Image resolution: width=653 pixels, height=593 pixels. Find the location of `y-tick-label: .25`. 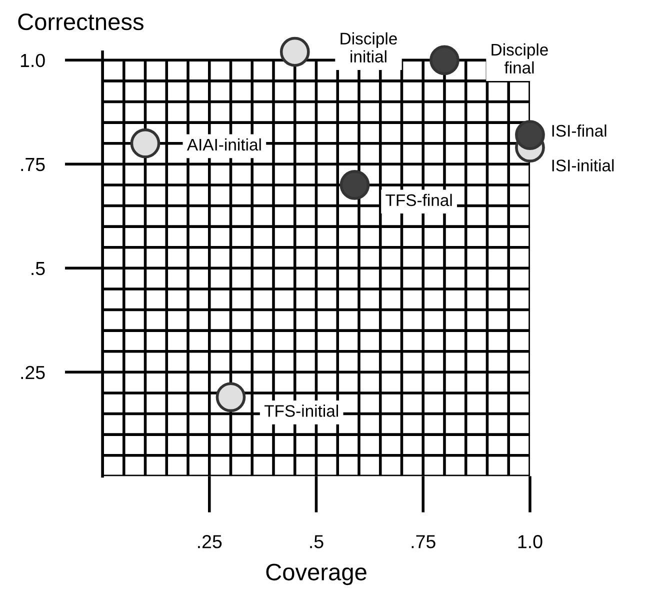

y-tick-label: .25 is located at coordinates (33, 373).